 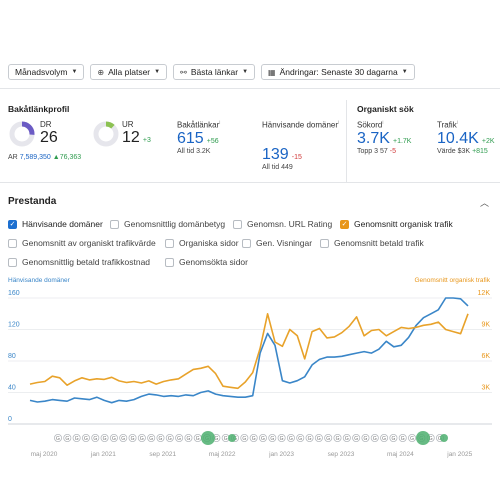 What do you see at coordinates (376, 151) in the screenshot?
I see `top3-row: Topp 3 57 -5` at bounding box center [376, 151].